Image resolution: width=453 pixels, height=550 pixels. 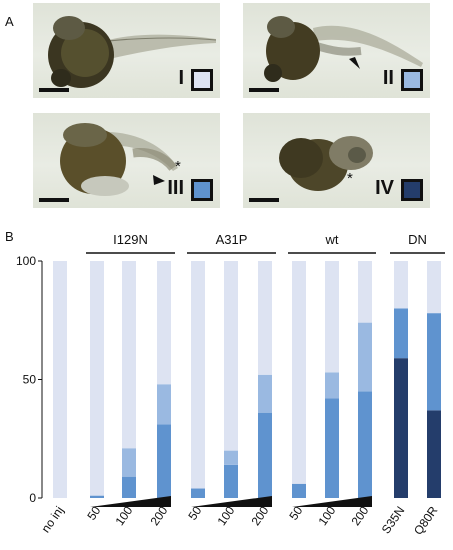 I want to click on y-tick-label: 0, so click(x=32, y=498).